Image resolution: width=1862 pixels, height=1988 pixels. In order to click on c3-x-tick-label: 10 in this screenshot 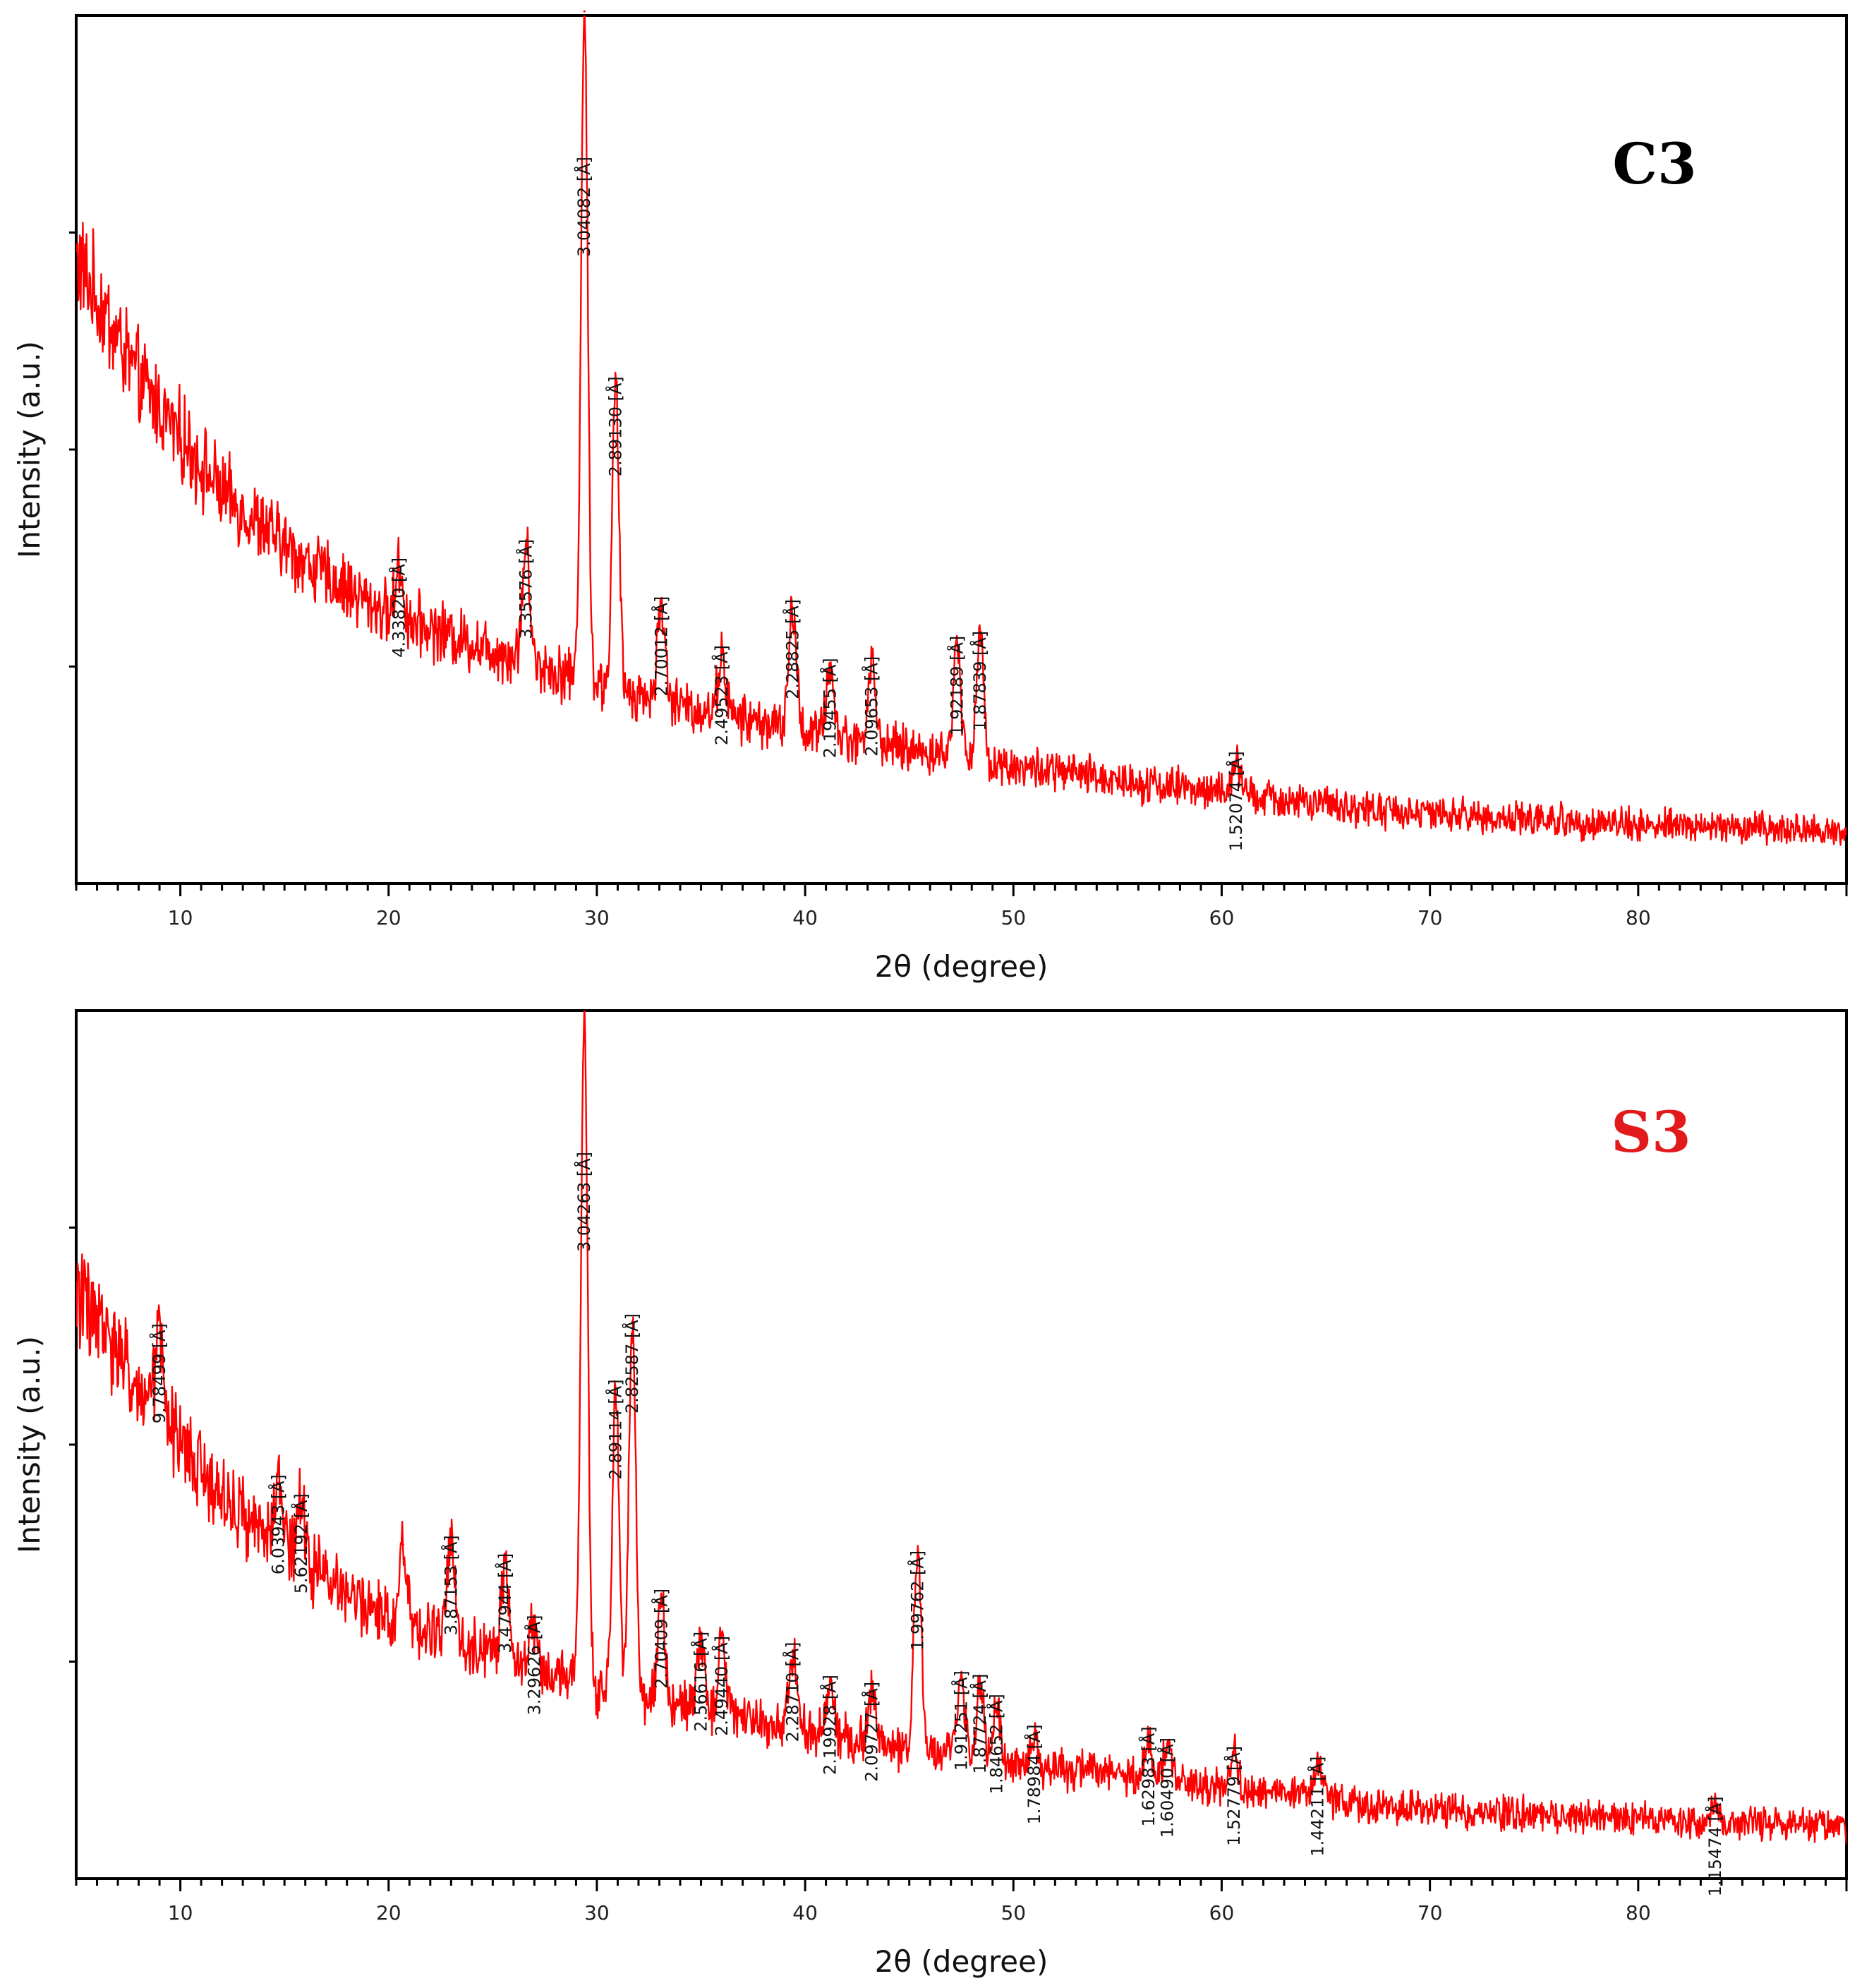, I will do `click(180, 918)`.